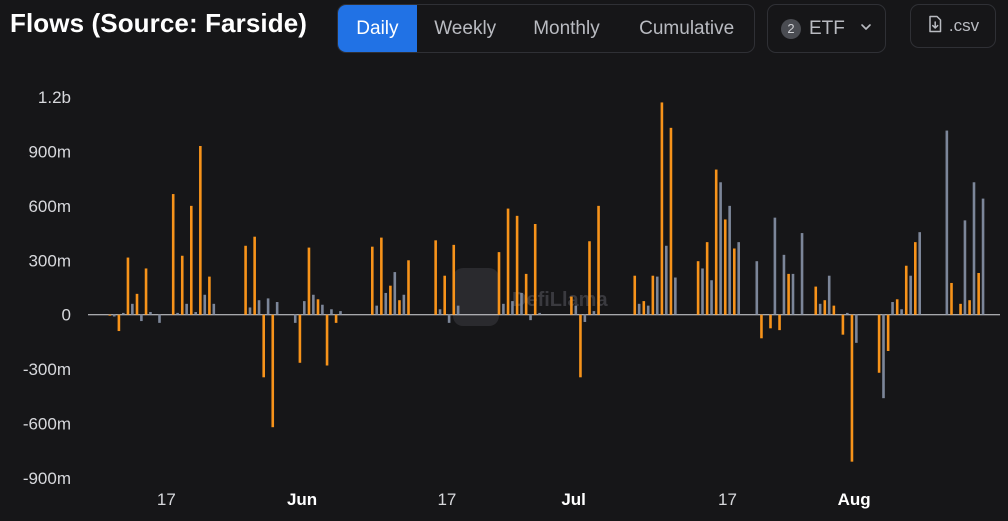 The height and width of the screenshot is (521, 1008). What do you see at coordinates (953, 26) in the screenshot?
I see `download-csv-button: .csv` at bounding box center [953, 26].